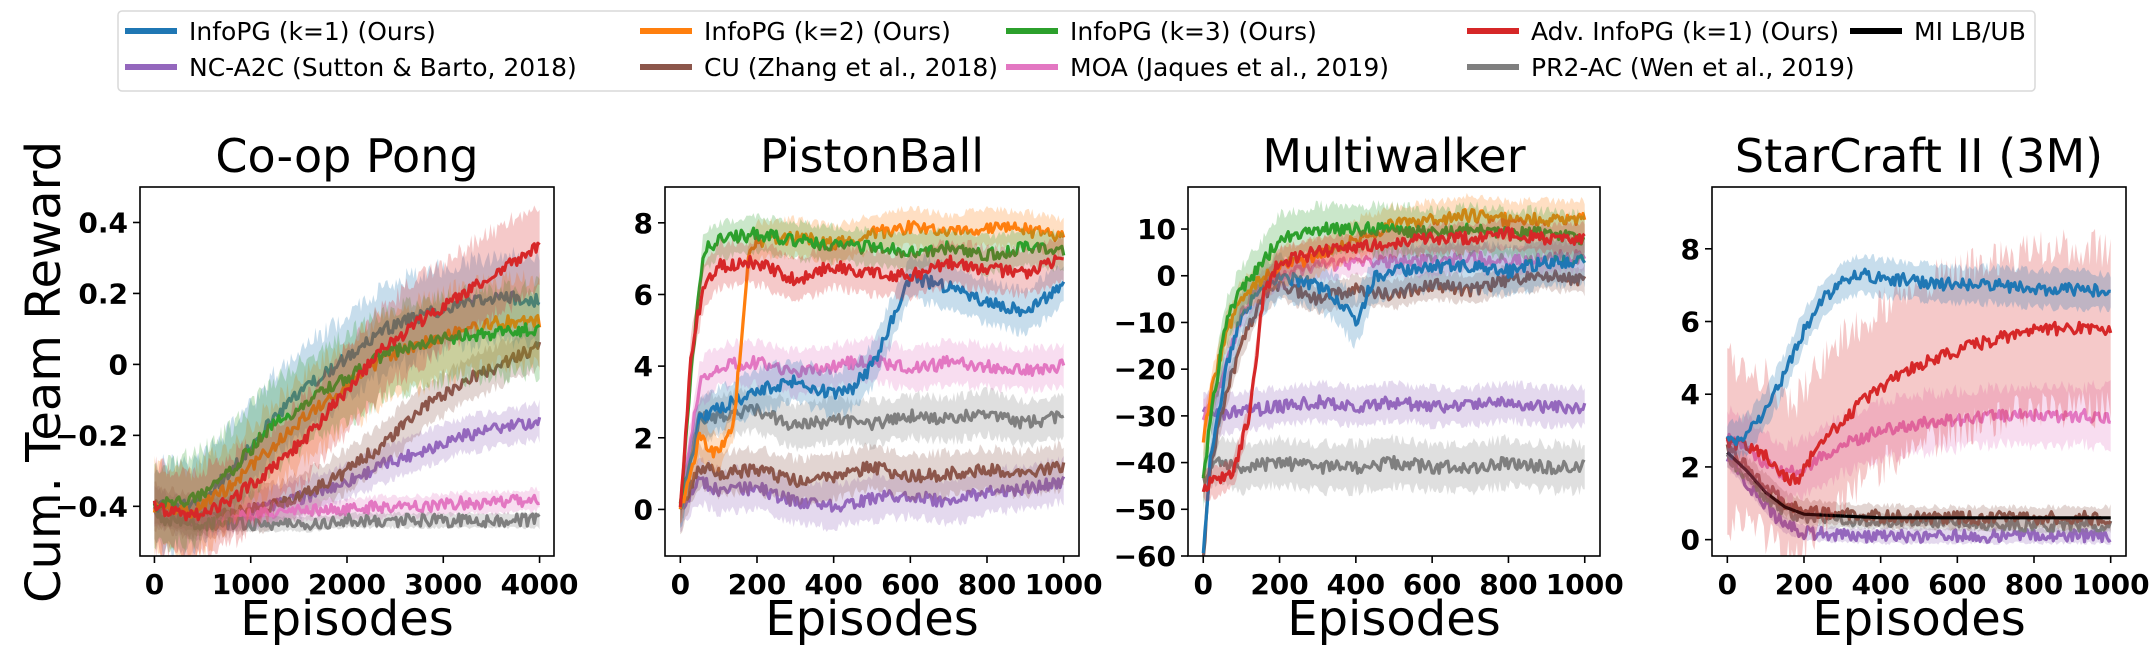 The image size is (2153, 651). Describe the element at coordinates (91, 506) in the screenshot. I see `y-tick-label: −0.4` at that location.